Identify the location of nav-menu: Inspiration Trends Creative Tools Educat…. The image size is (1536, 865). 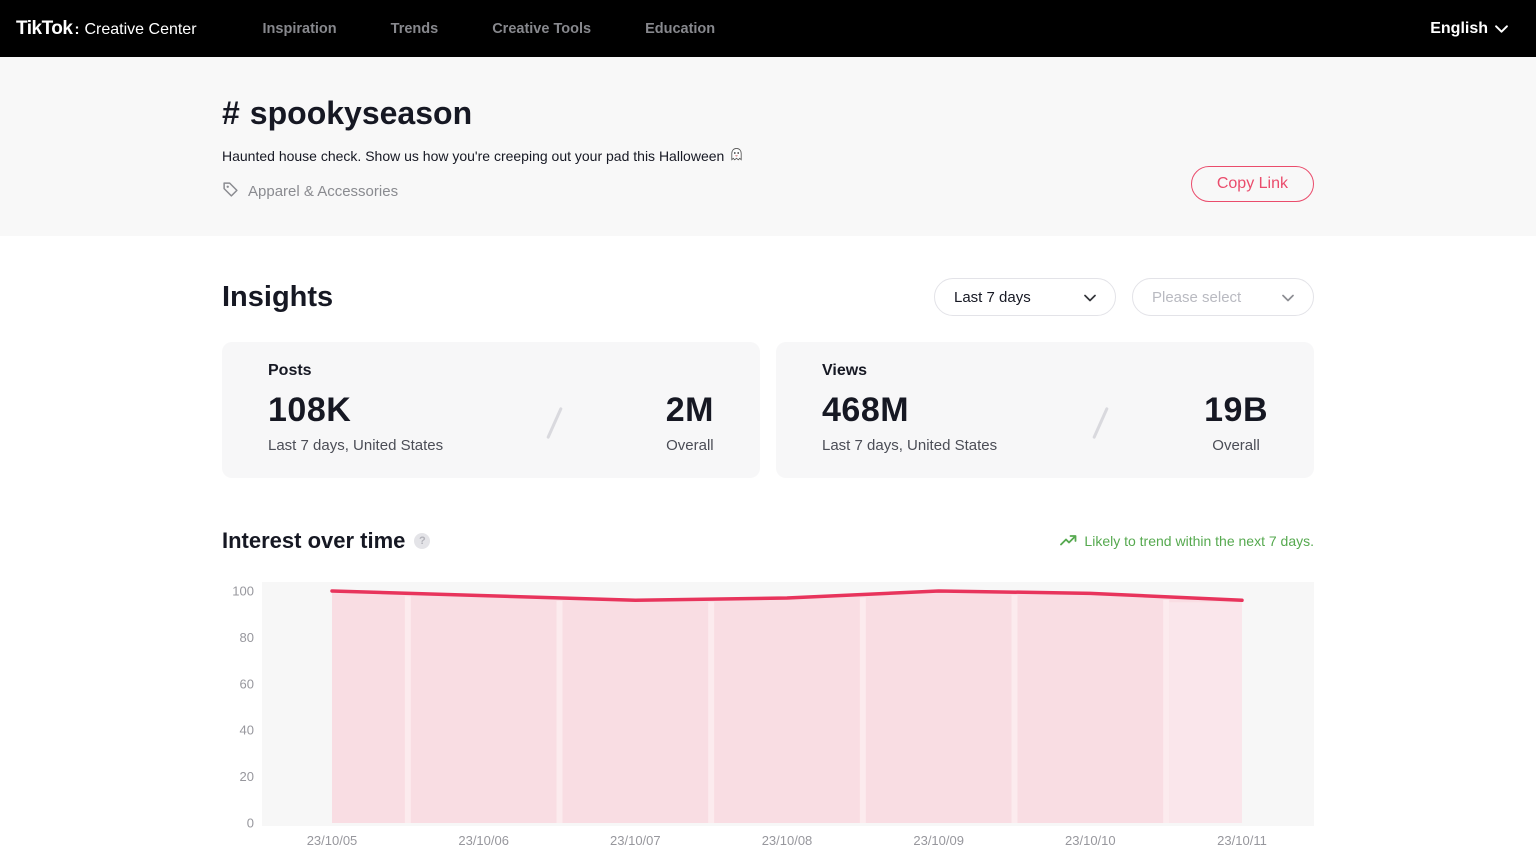
(489, 29).